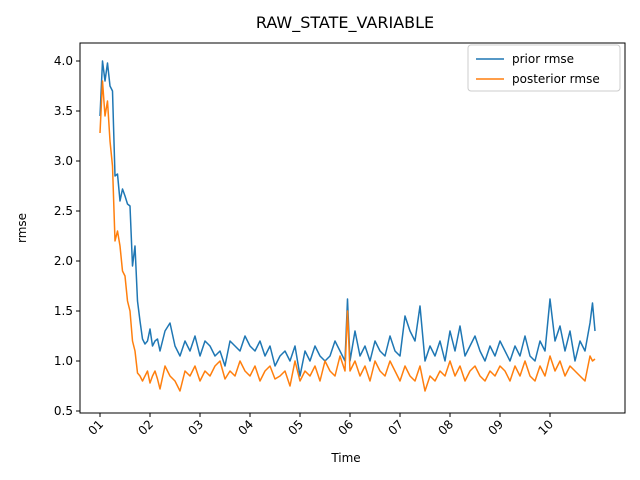 The width and height of the screenshot is (640, 480). Describe the element at coordinates (67, 236) in the screenshot. I see `y-axis: 0.5 1.0 1.5 2.0 2.5 3.0 3.5 4.0` at that location.